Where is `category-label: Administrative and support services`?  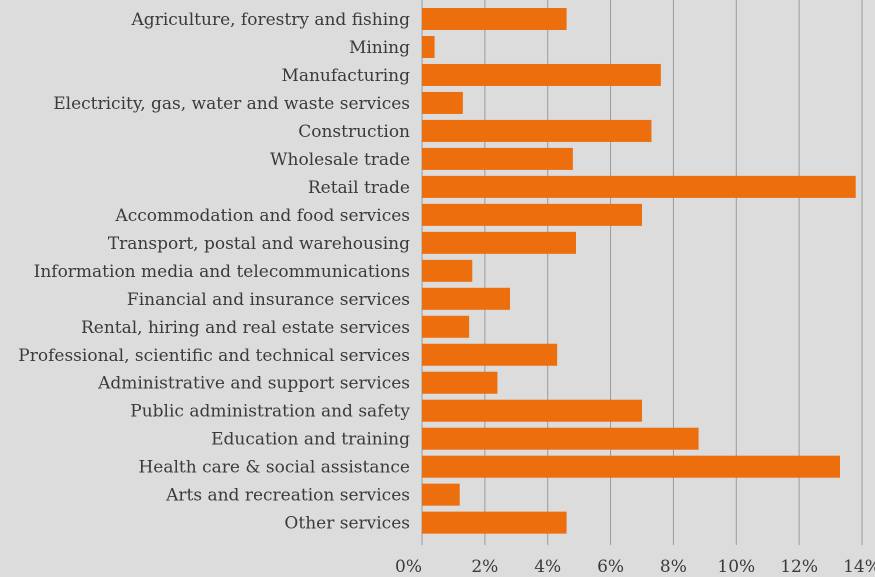 category-label: Administrative and support services is located at coordinates (253, 384).